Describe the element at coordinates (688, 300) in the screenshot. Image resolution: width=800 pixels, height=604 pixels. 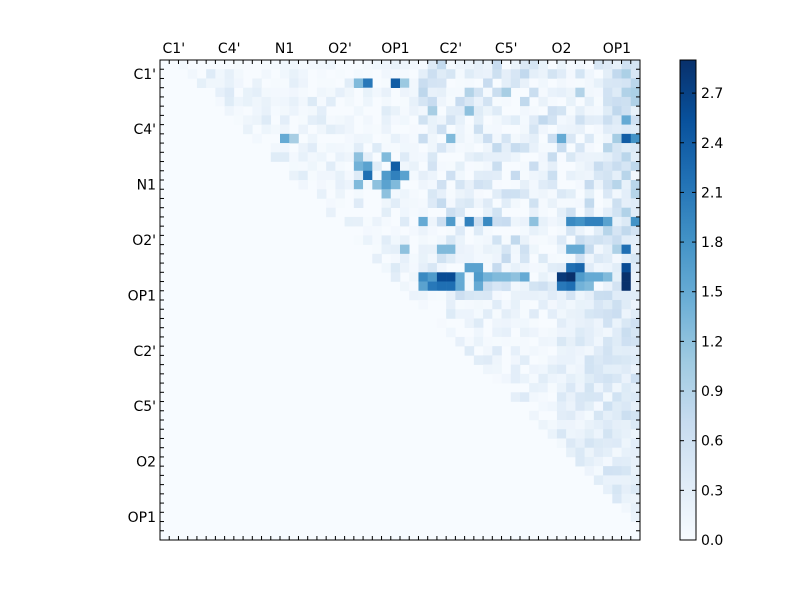
I see `colorbar` at that location.